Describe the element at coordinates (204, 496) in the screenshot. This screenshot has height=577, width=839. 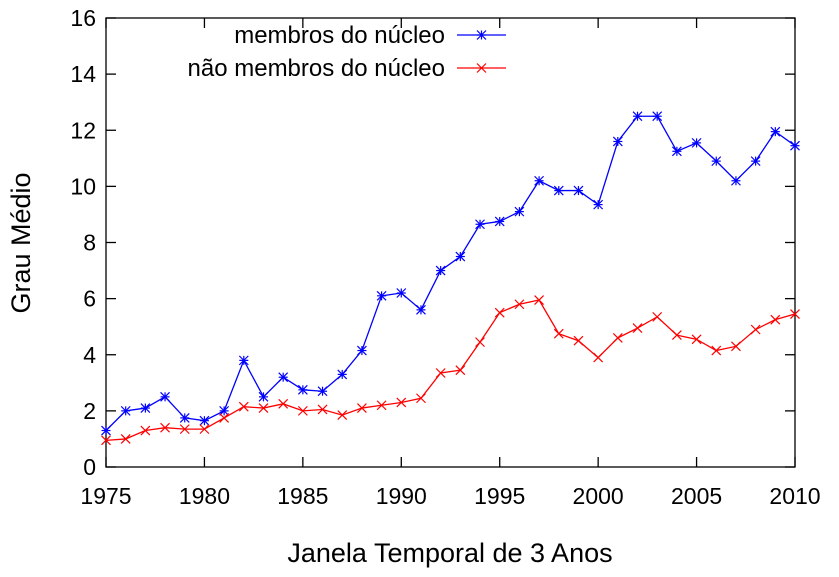
I see `x-tick-label: 1980` at that location.